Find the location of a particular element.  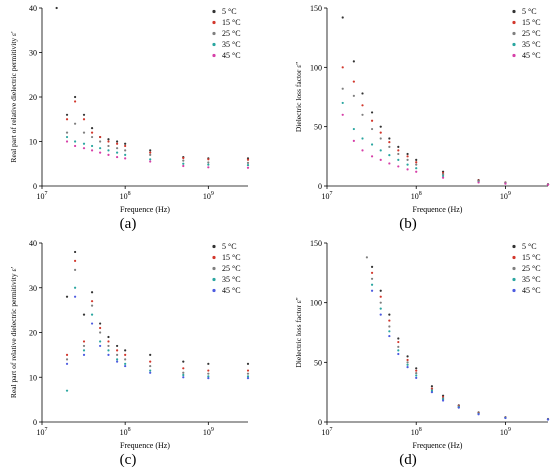

panel-label-d: (d) is located at coordinates (408, 460).